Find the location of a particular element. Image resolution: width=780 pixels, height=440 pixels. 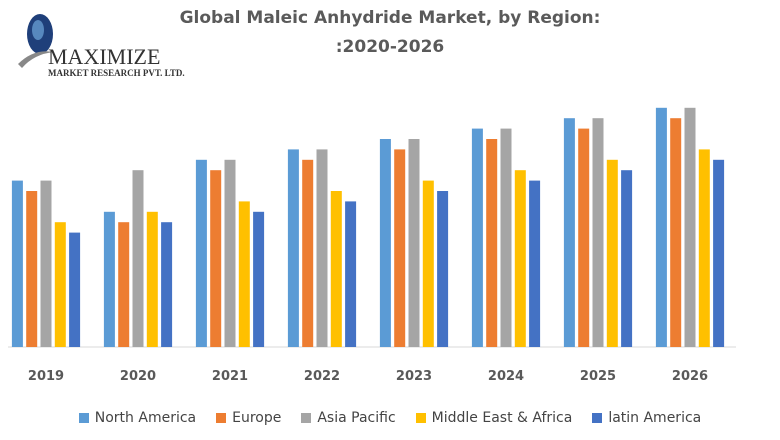

legend-label: Middle East & Africa is located at coordinates (502, 418).